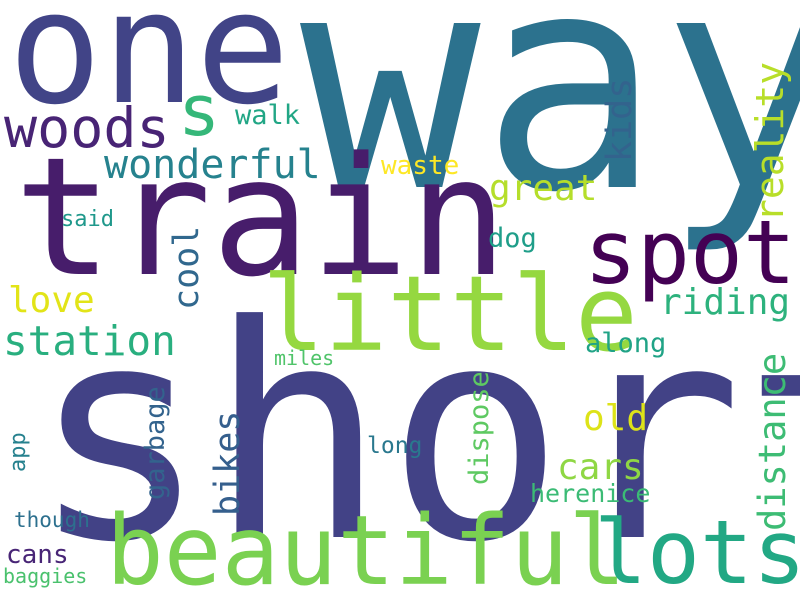 This screenshot has height=600, width=800. Describe the element at coordinates (268, 115) in the screenshot. I see `word-walk: walk` at that location.